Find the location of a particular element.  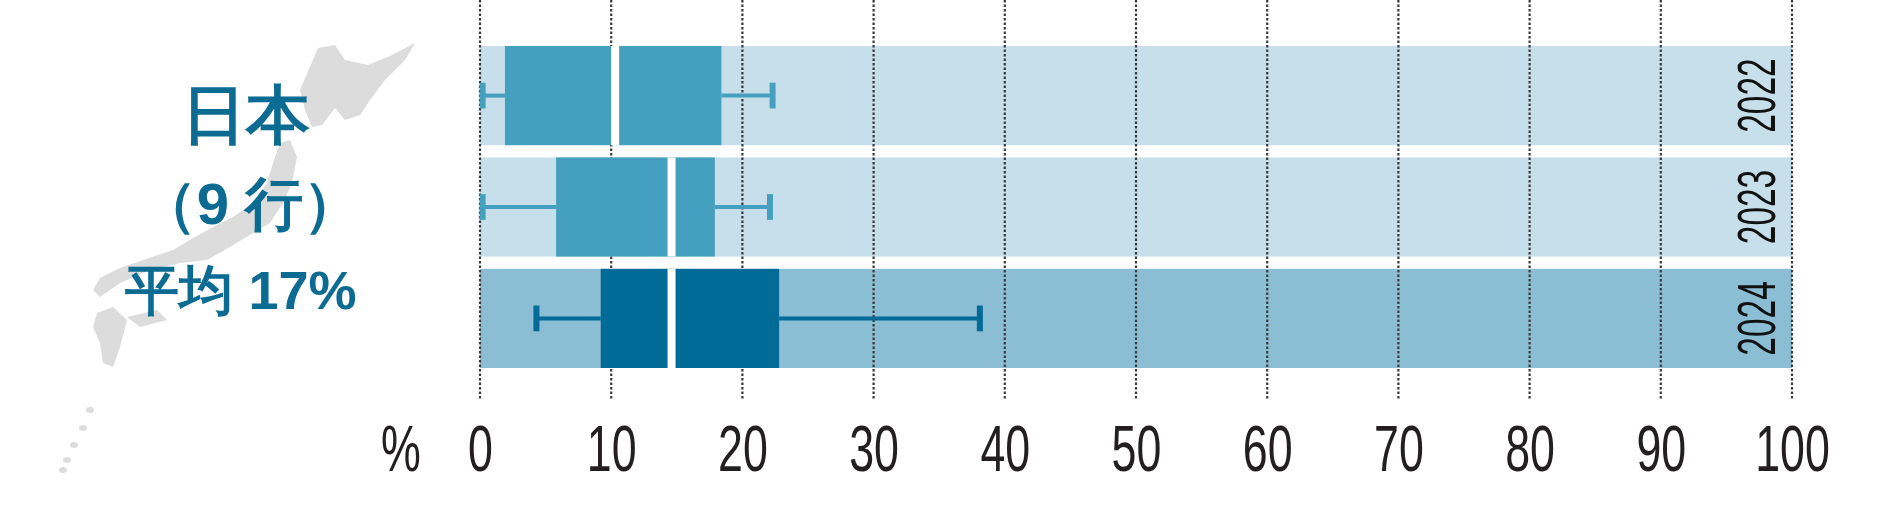

x-tick-label: 50 is located at coordinates (1136, 449).